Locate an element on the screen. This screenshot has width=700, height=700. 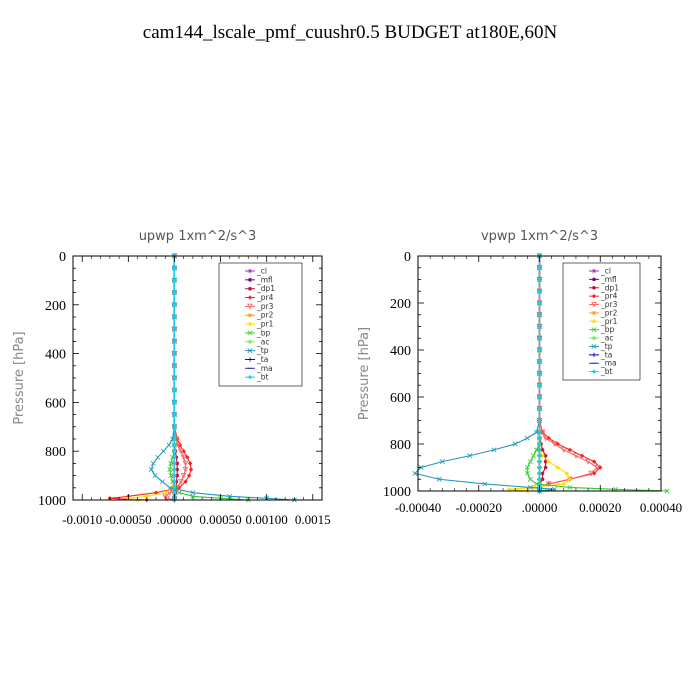
x-tick-label: -0.00050 is located at coordinates (128, 519).